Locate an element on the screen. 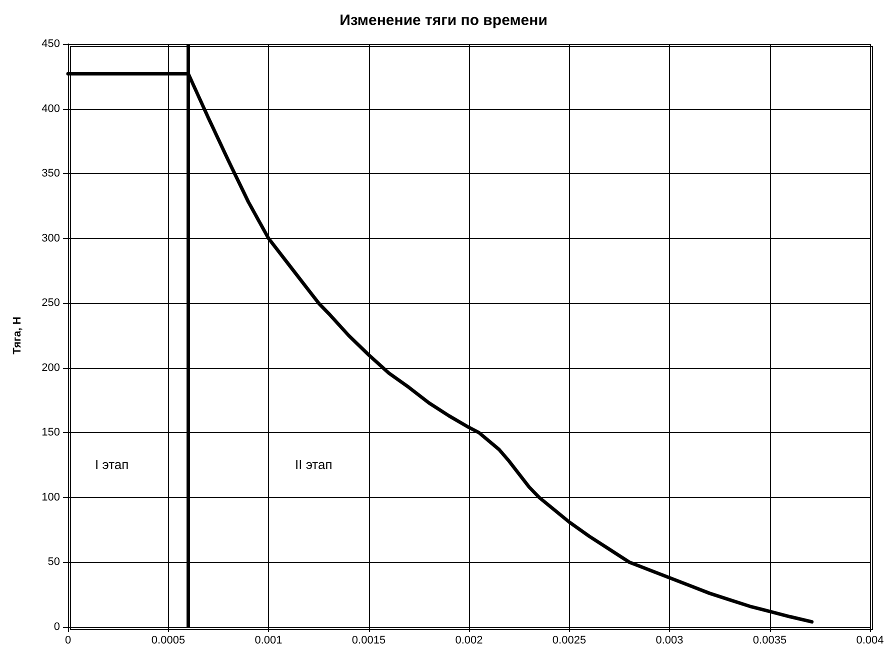 The height and width of the screenshot is (657, 887). y-tick-label: 450 is located at coordinates (51, 44).